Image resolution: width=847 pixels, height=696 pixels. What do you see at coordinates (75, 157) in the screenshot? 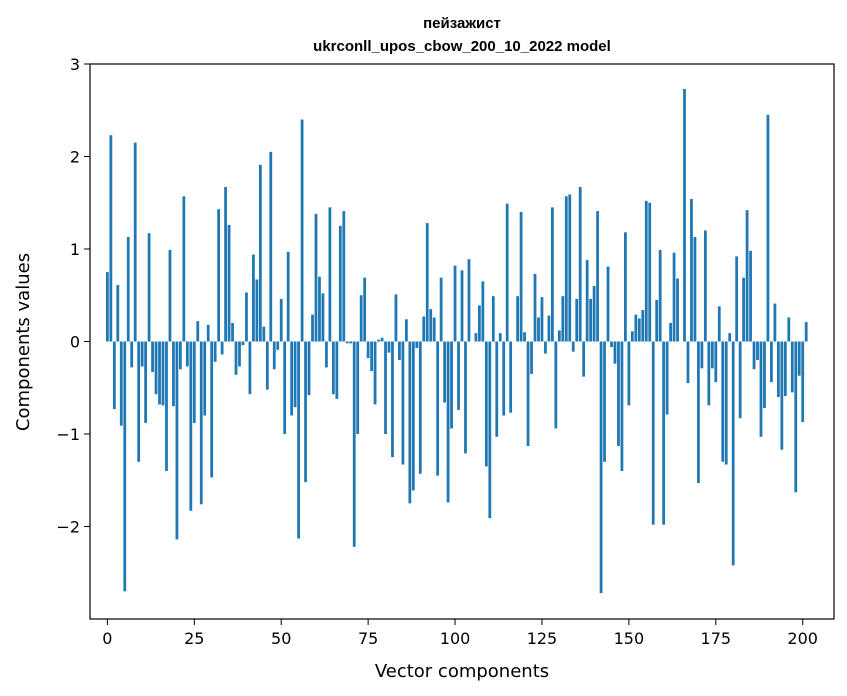
I see `y-tick-label: 2` at bounding box center [75, 157].